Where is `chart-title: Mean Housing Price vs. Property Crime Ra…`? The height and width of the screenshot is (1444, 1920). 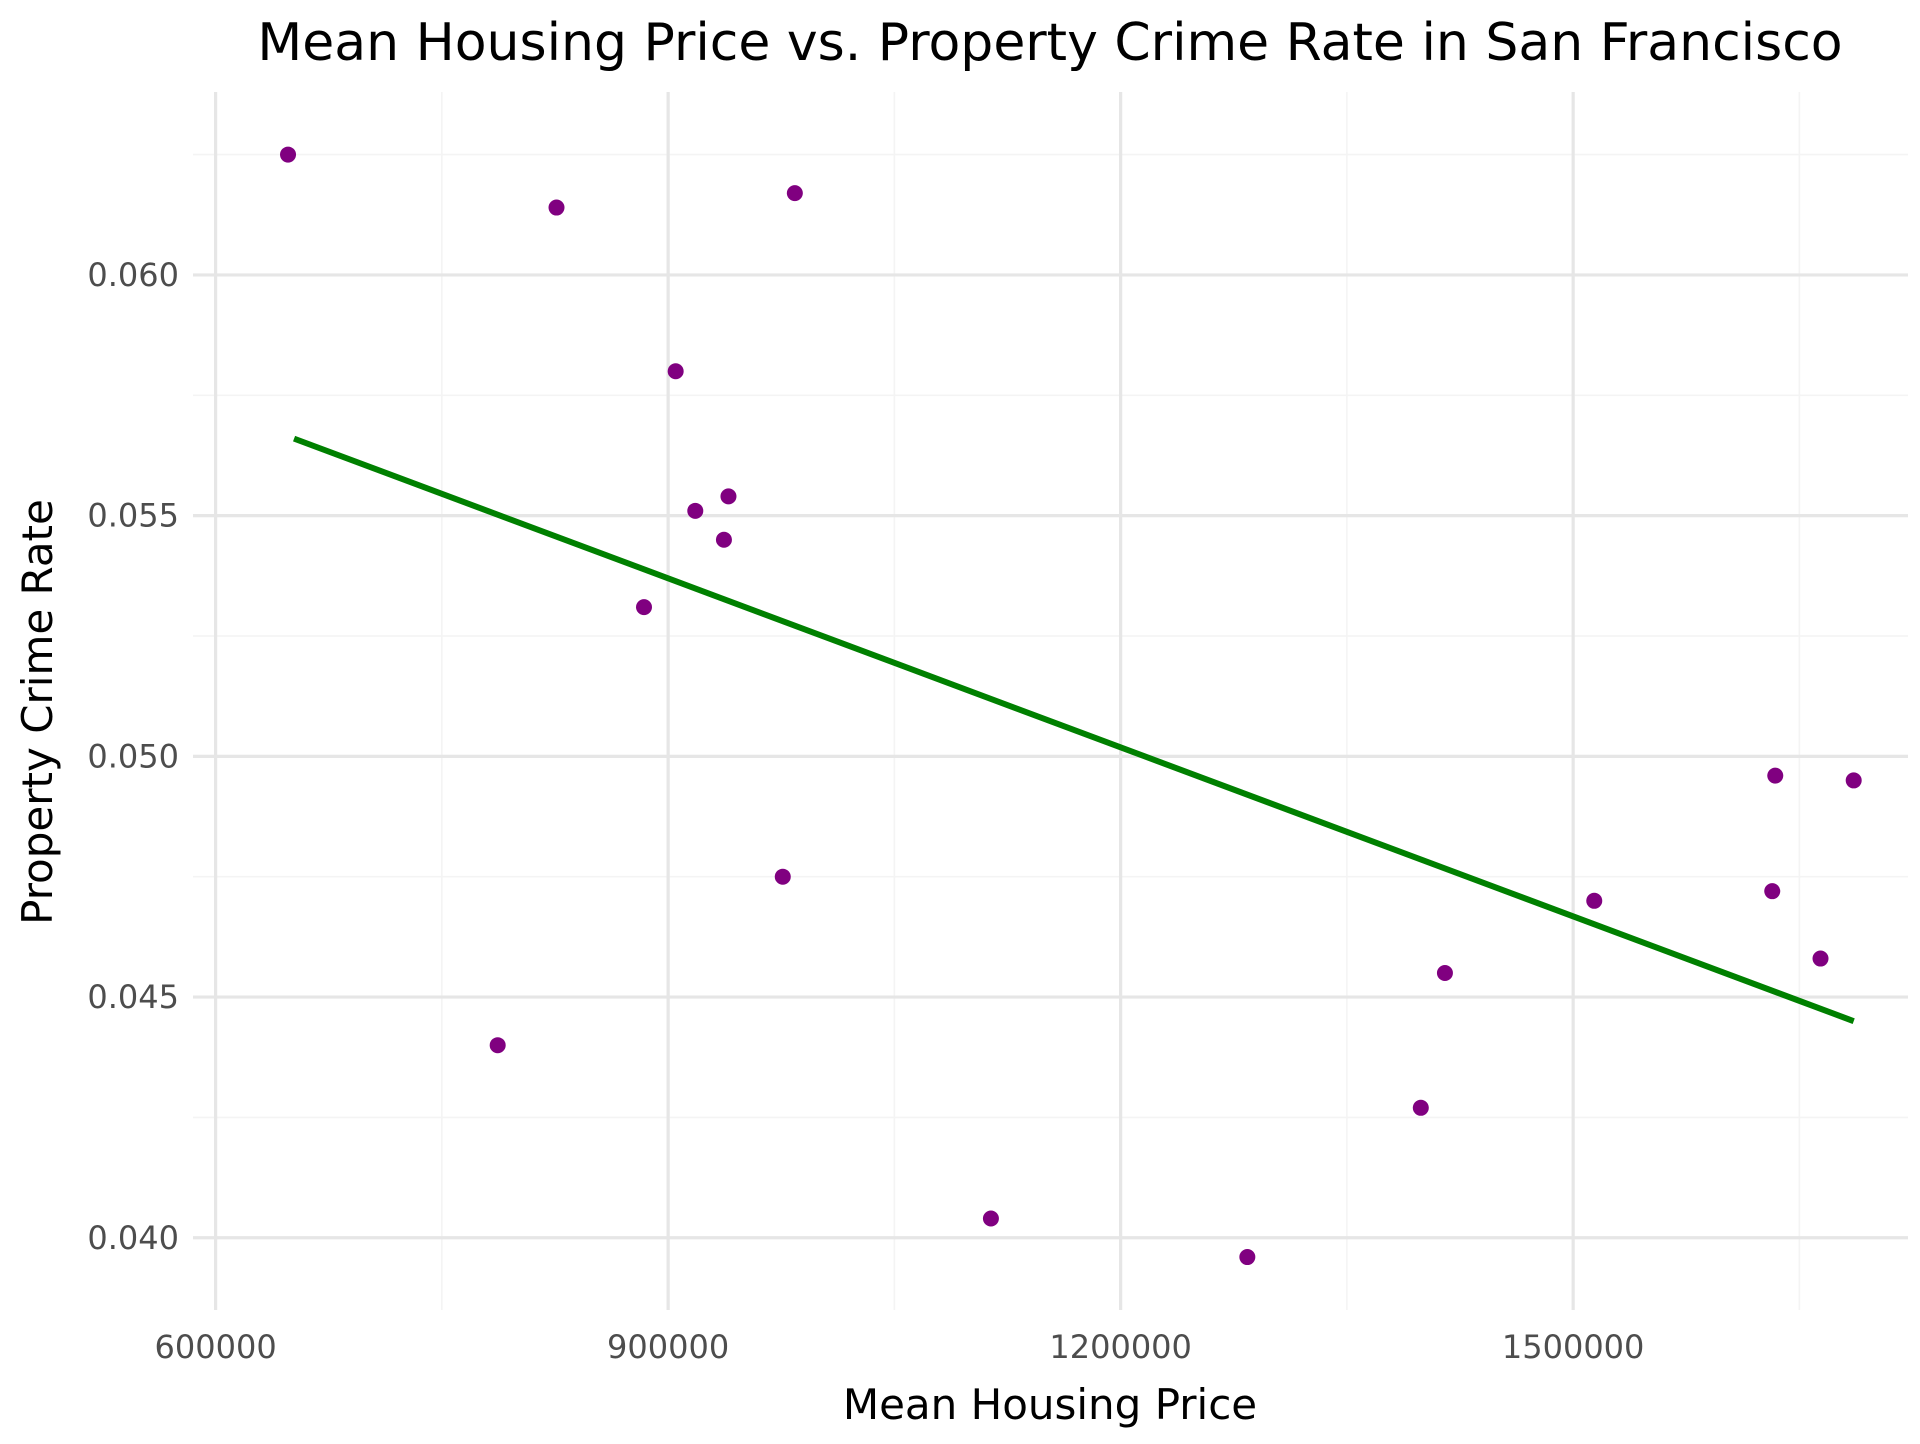 chart-title: Mean Housing Price vs. Property Crime Ra… is located at coordinates (1049, 43).